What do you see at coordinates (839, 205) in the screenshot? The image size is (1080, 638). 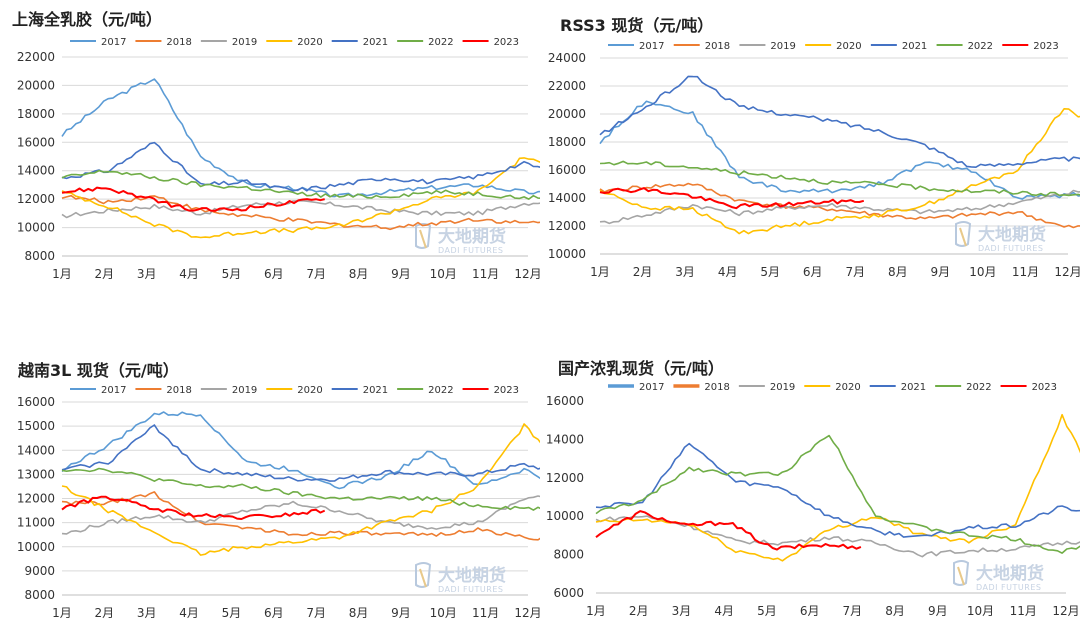 I see `series-line-2018` at bounding box center [839, 205].